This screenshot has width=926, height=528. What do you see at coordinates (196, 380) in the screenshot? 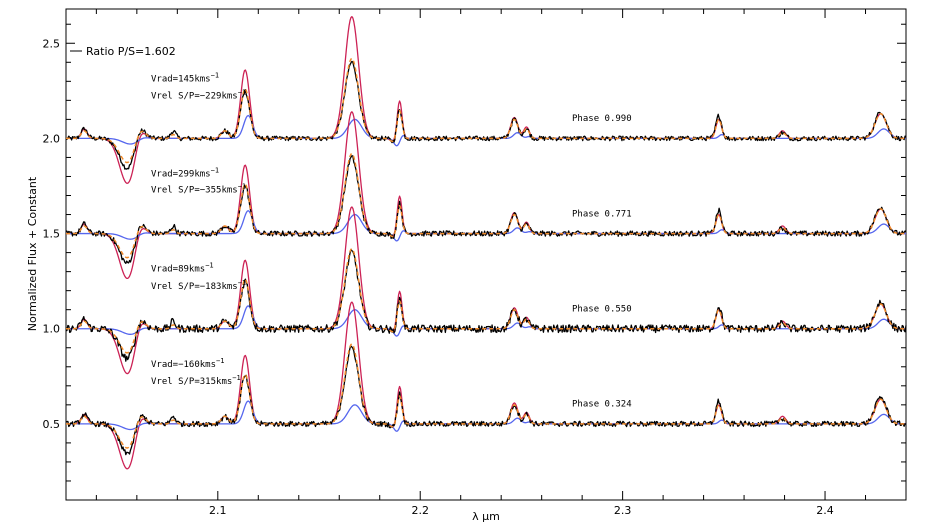
I see `vrel-label: Vrel S/P=315kms−1` at bounding box center [196, 380].